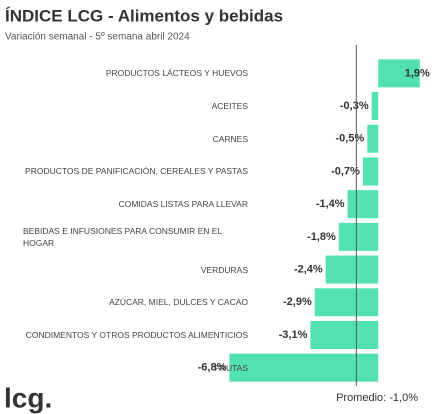  I want to click on category-label: PRODUCTOS LÁCTEOS Y HUEVOS, so click(176, 73).